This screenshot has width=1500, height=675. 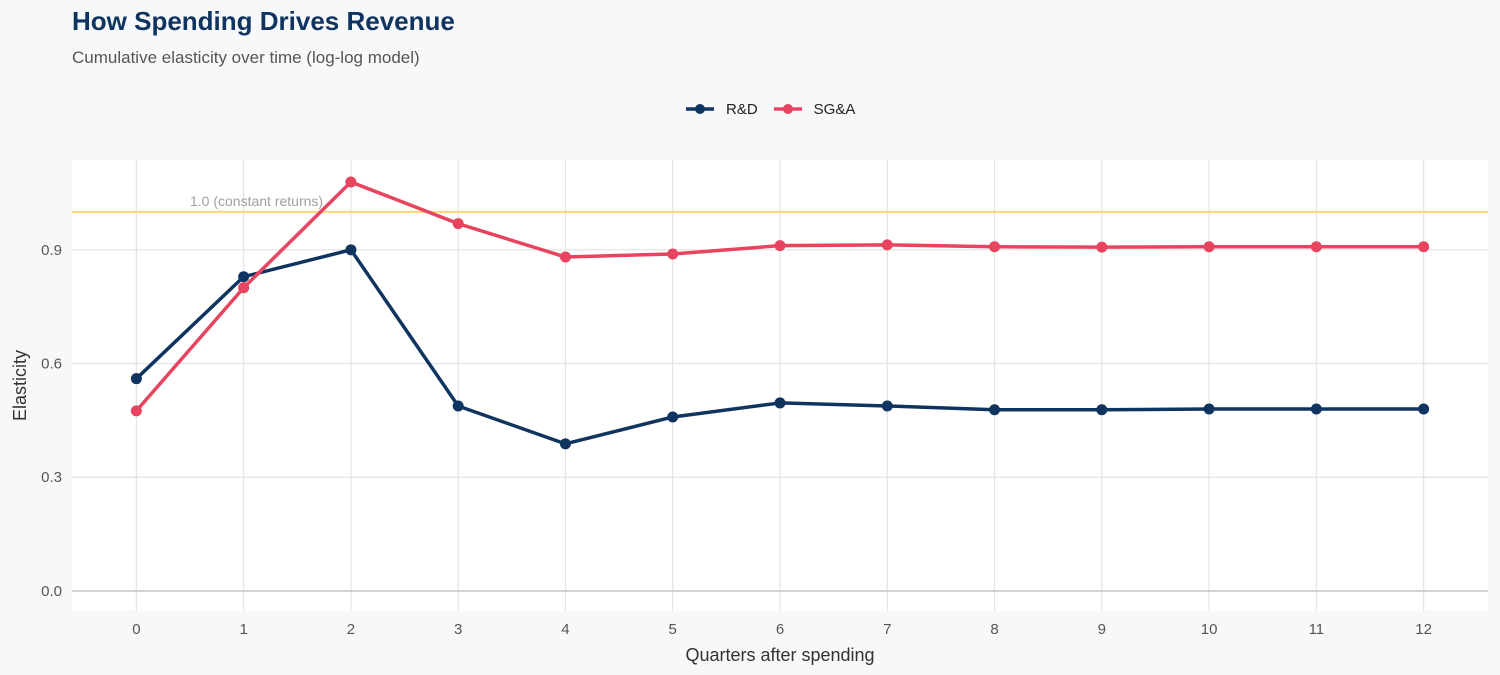 What do you see at coordinates (243, 629) in the screenshot?
I see `x-tick-label: 1` at bounding box center [243, 629].